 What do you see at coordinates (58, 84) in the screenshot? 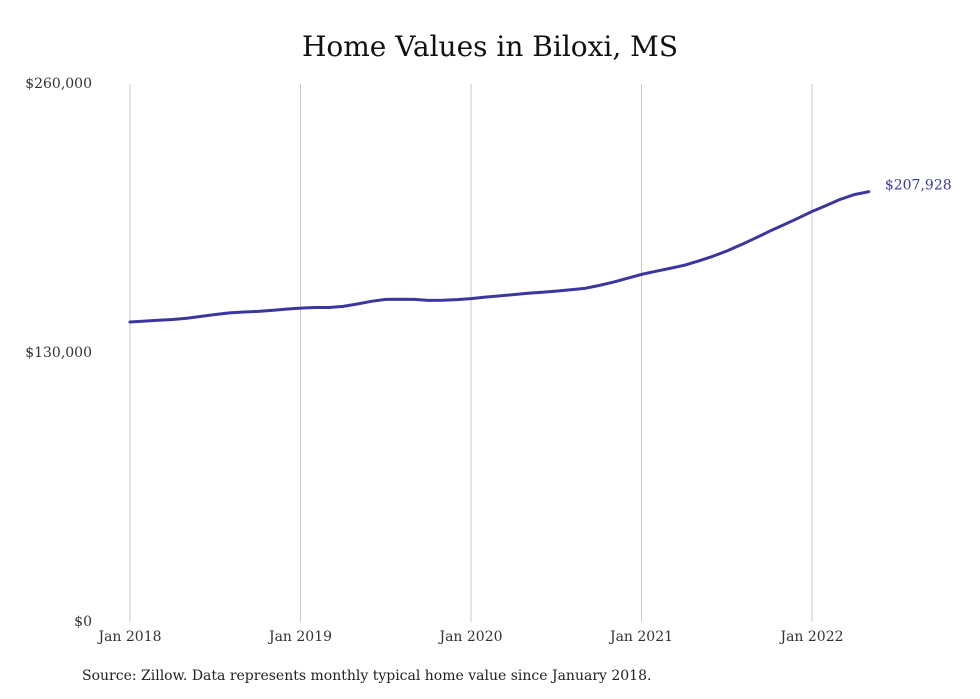
I see `y-tick-label: $260,000` at bounding box center [58, 84].